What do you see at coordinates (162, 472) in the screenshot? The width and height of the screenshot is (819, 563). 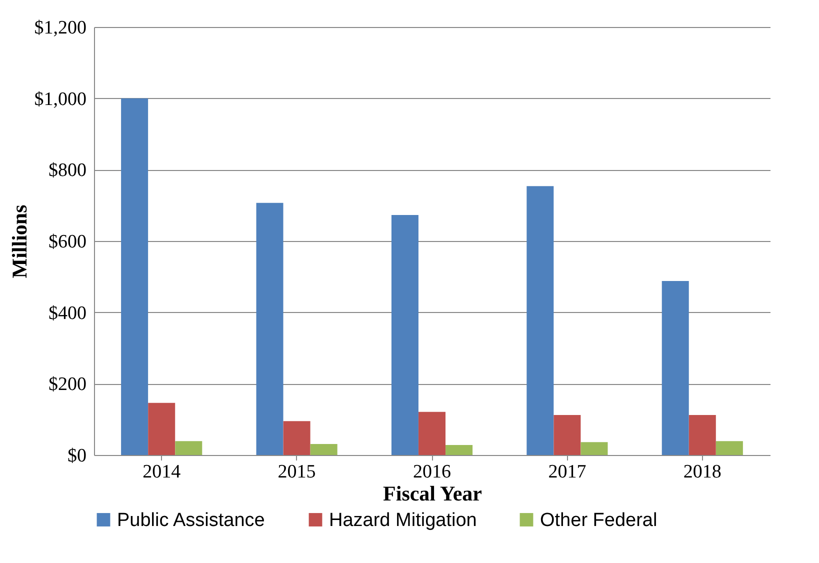 I see `x-tick-label: 2014` at bounding box center [162, 472].